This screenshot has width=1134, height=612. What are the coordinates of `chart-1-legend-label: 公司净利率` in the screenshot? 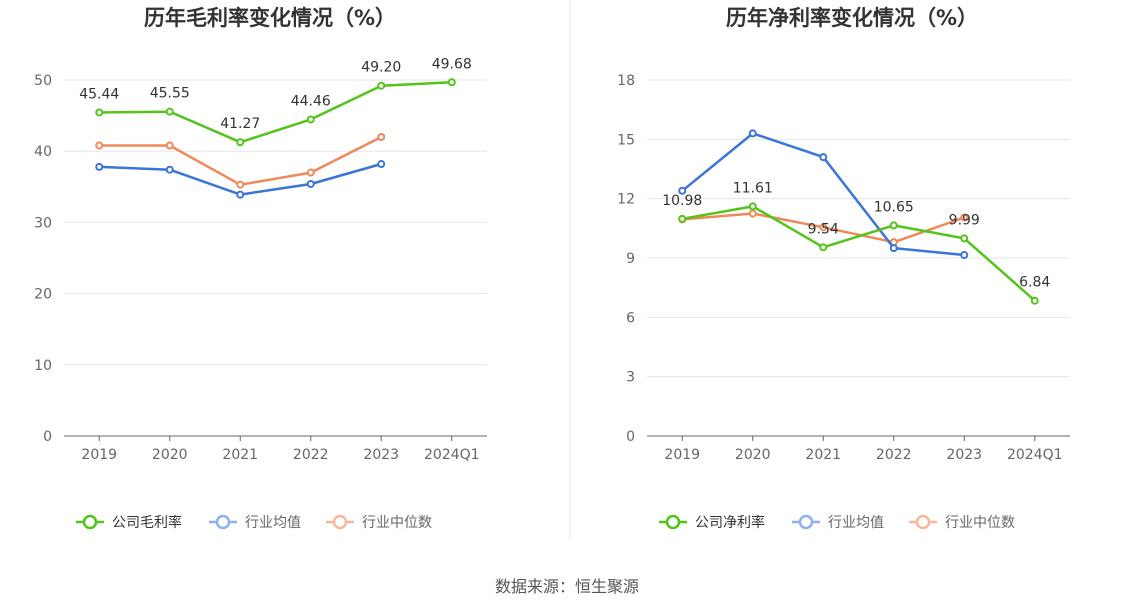 It's located at (730, 522).